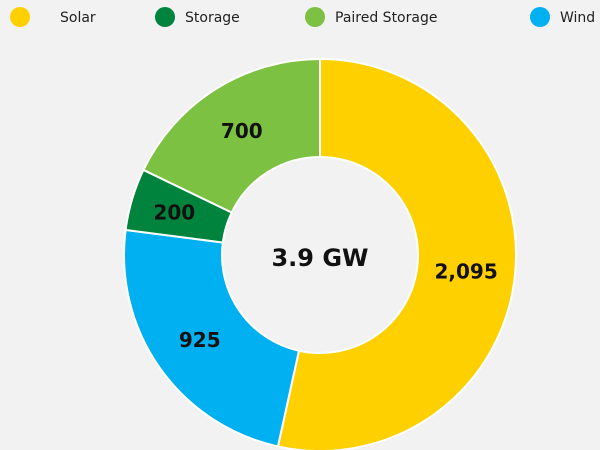  I want to click on legend-label: Wind, so click(577, 18).